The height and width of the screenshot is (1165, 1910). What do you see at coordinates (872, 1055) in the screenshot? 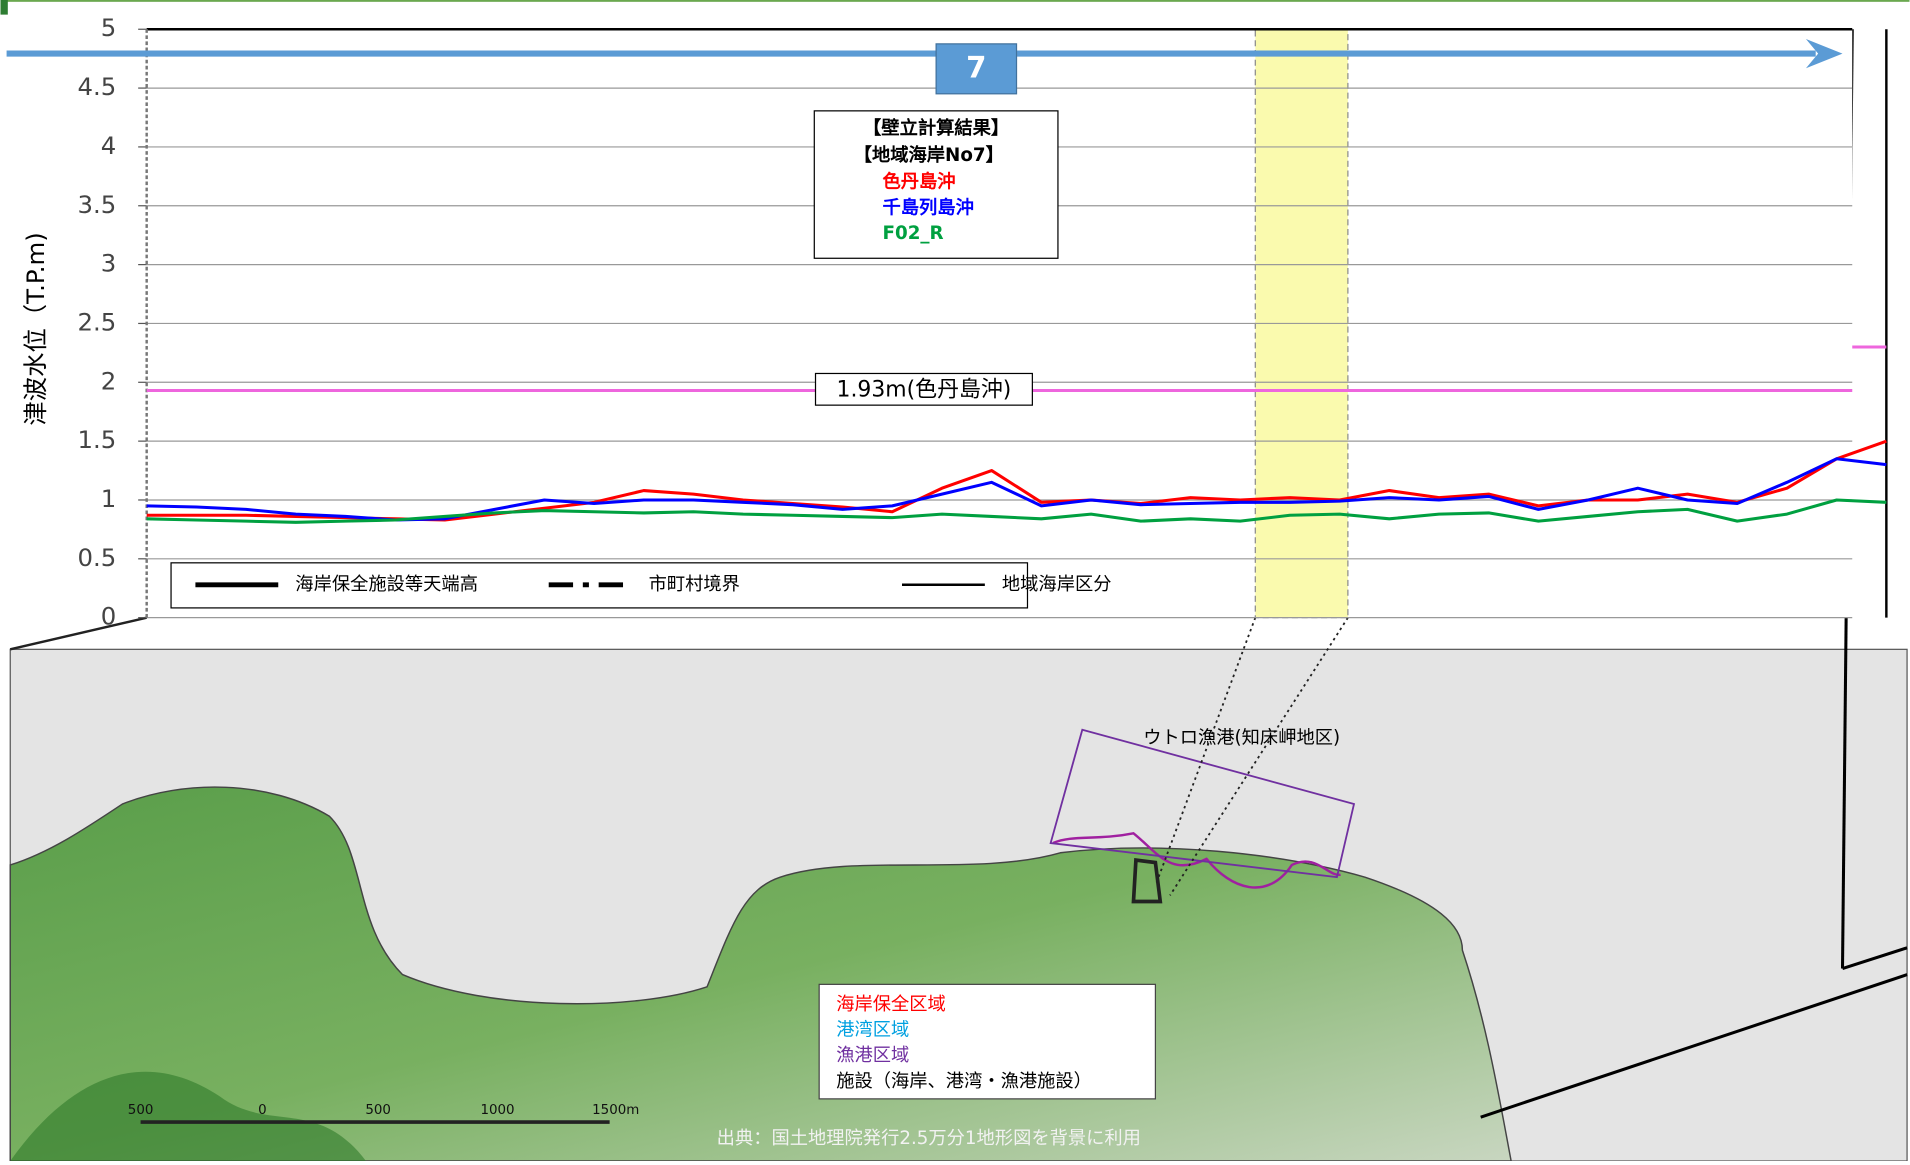
I see `map-legend-entry: 漁港区域` at bounding box center [872, 1055].